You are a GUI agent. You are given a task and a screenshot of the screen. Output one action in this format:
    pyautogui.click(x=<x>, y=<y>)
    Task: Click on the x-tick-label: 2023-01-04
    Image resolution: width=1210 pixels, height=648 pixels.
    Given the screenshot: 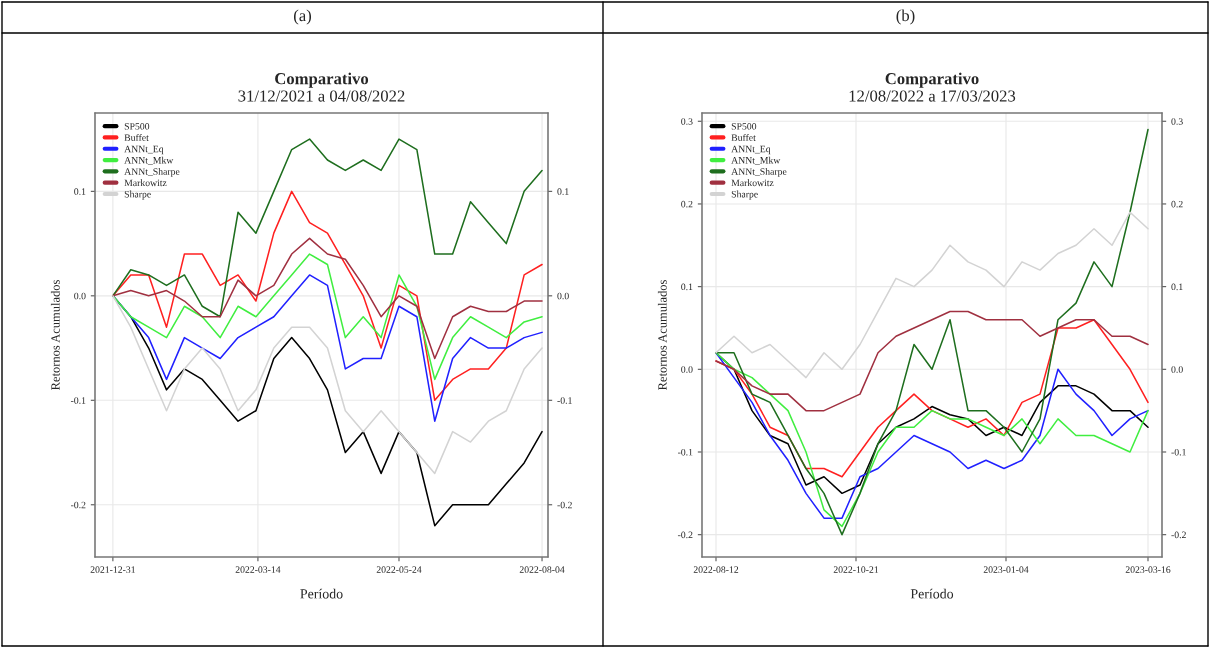 What is the action you would take?
    pyautogui.click(x=1006, y=569)
    